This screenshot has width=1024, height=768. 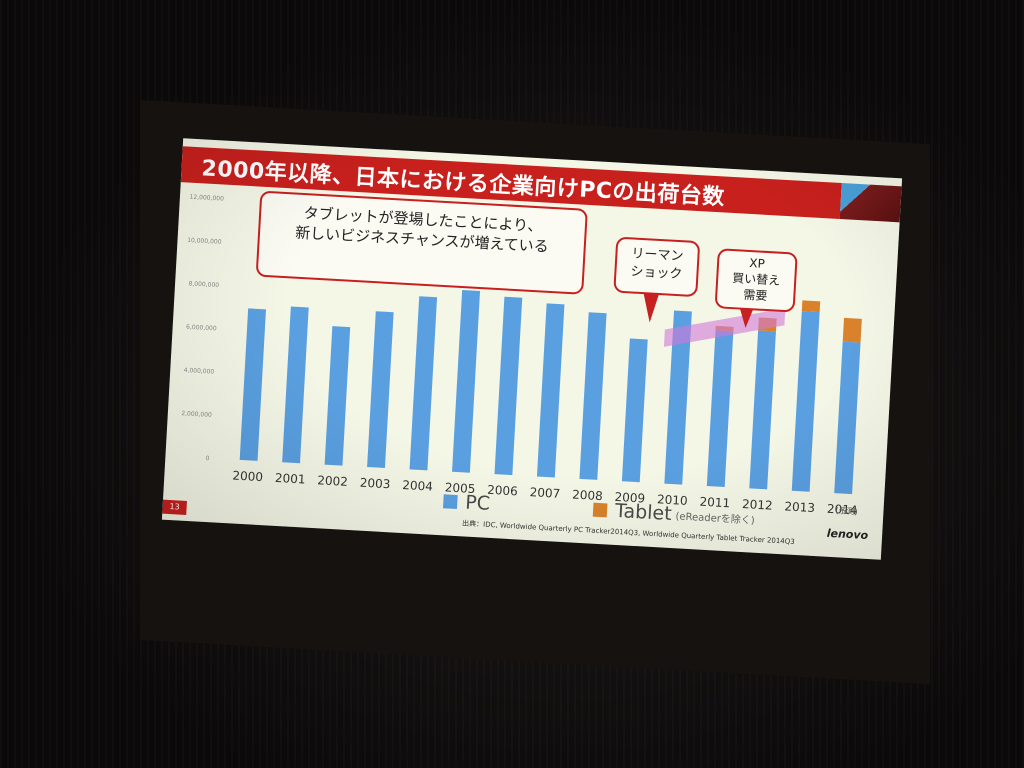 What do you see at coordinates (724, 327) in the screenshot?
I see `xp-highlight-band` at bounding box center [724, 327].